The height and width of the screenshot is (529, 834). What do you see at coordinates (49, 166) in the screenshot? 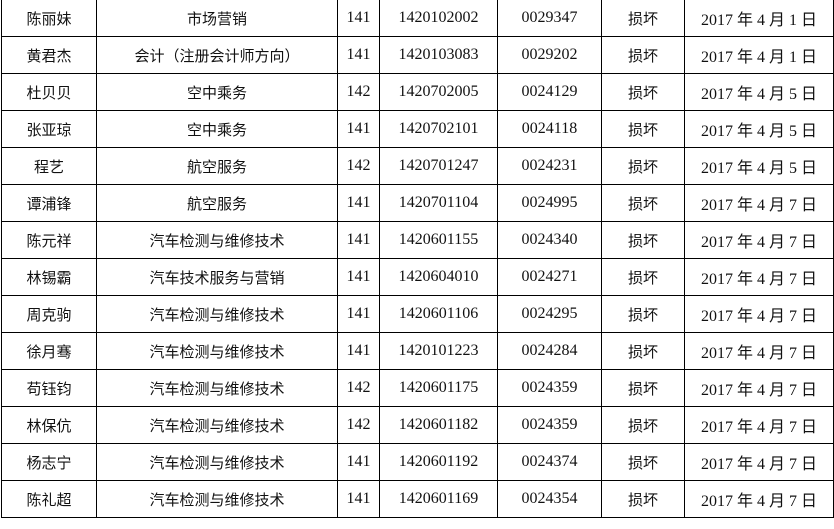
I see `student-name-cell: 程艺` at bounding box center [49, 166].